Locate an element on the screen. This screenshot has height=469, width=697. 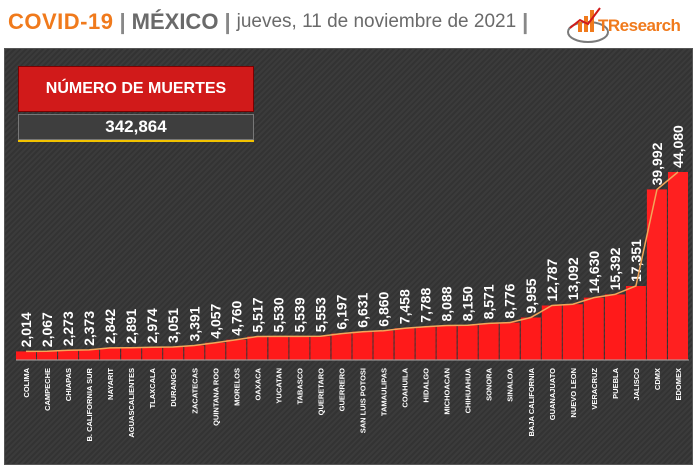
bar-sonora is located at coordinates (488, 341).